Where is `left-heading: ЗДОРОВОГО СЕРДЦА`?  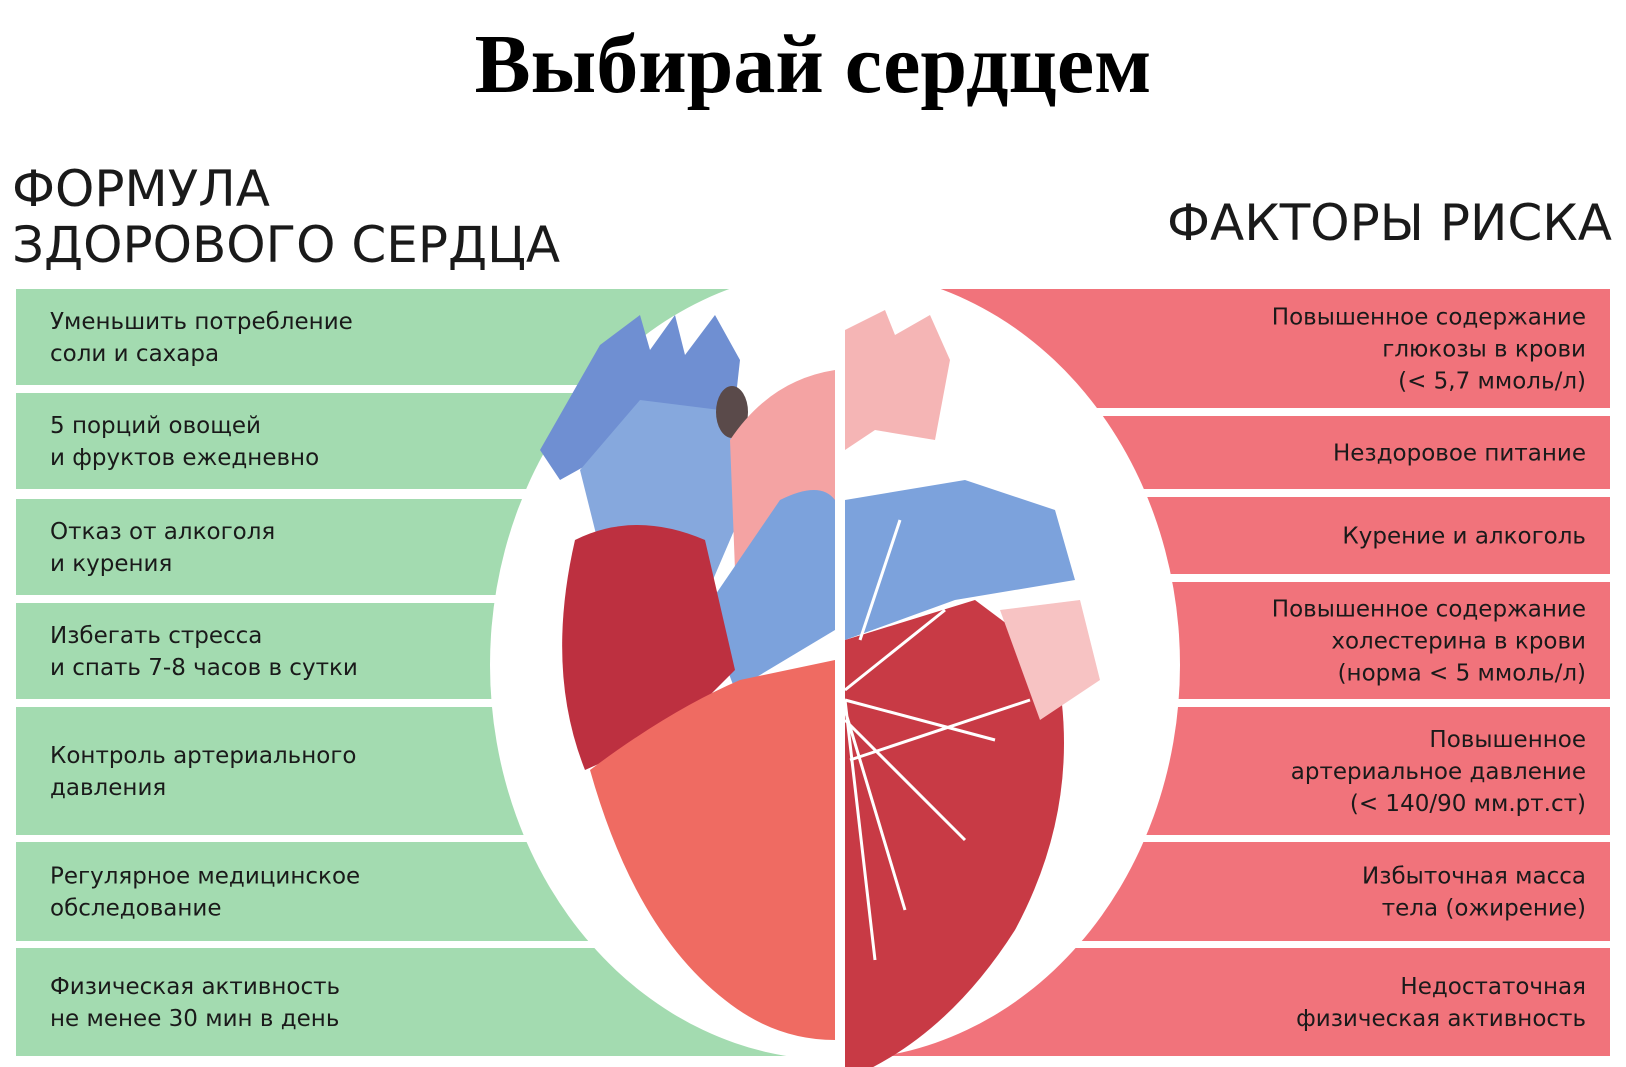 left-heading: ЗДОРОВОГО СЕРДЦА is located at coordinates (286, 245).